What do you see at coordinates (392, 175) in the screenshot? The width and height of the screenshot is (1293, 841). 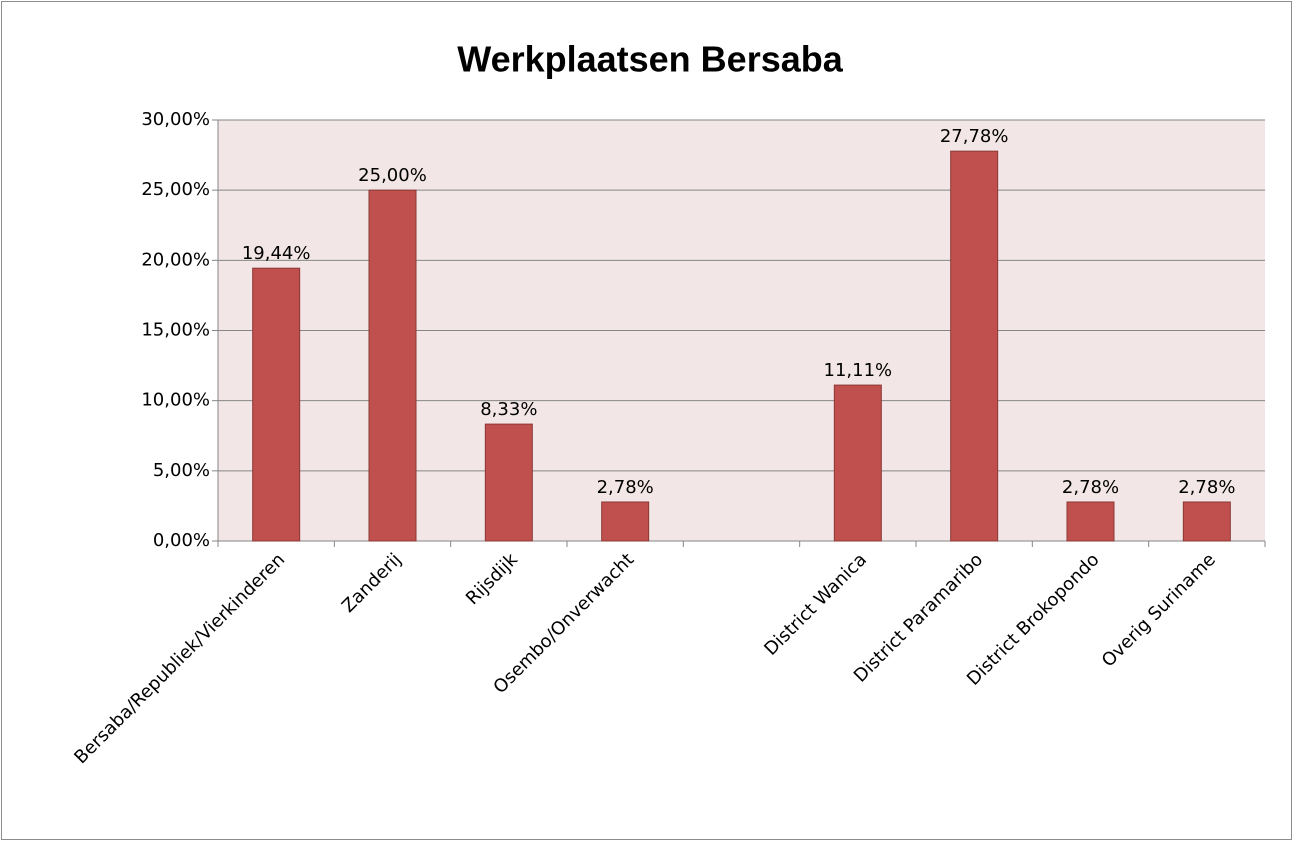 I see `data-label: 25,00%` at bounding box center [392, 175].